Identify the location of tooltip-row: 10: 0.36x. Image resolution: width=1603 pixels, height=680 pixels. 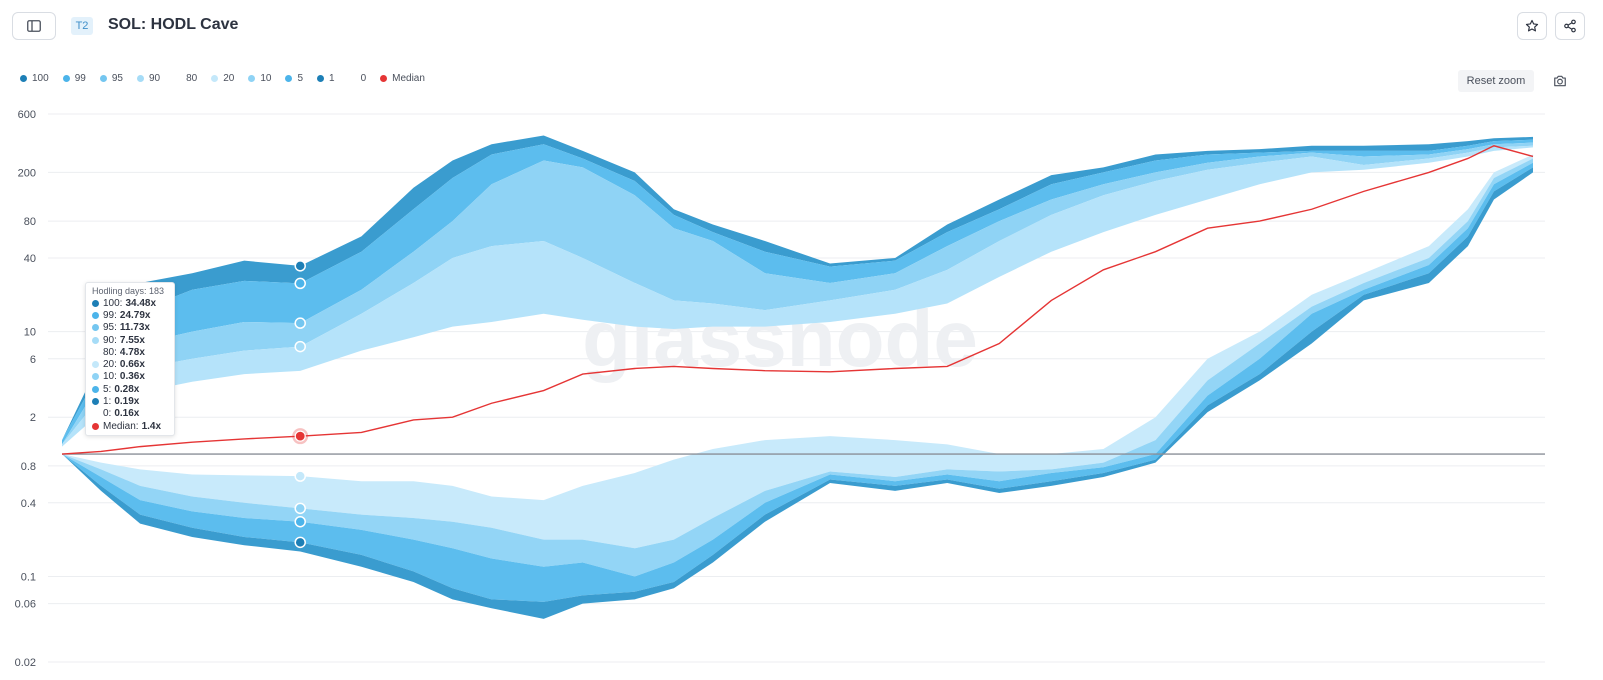
(130, 377).